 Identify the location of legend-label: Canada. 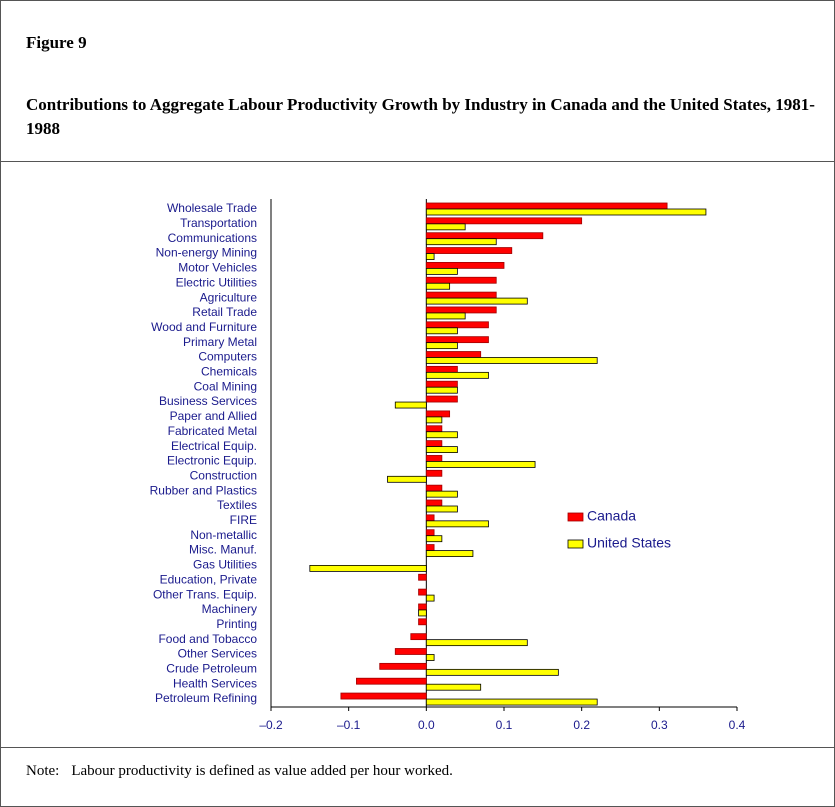
(611, 516).